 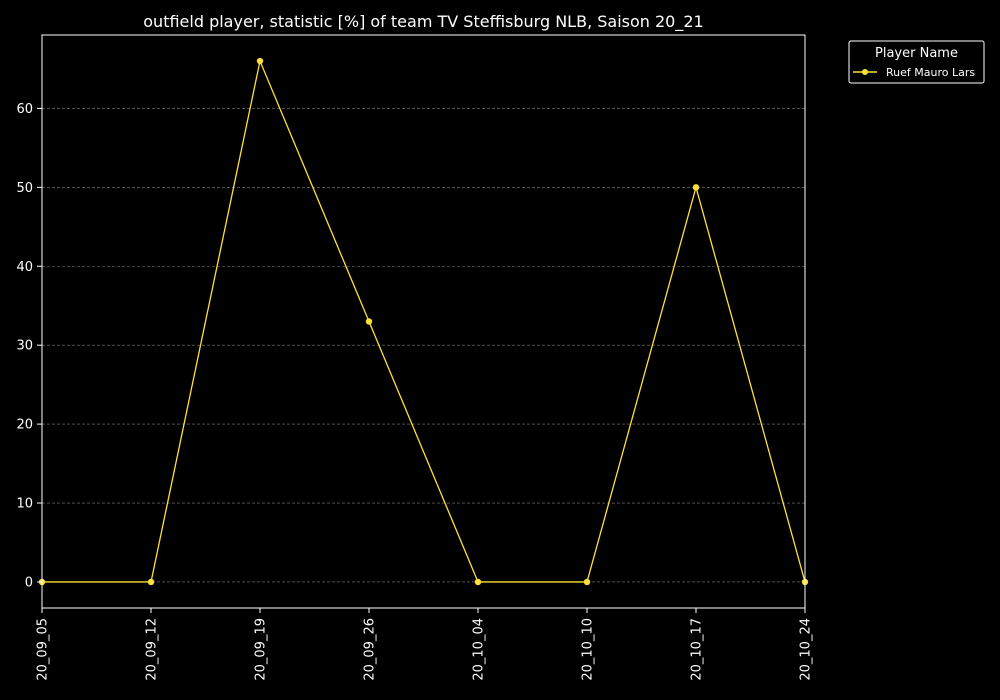 What do you see at coordinates (588, 649) in the screenshot?
I see `x-tick-label: 20_10_10` at bounding box center [588, 649].